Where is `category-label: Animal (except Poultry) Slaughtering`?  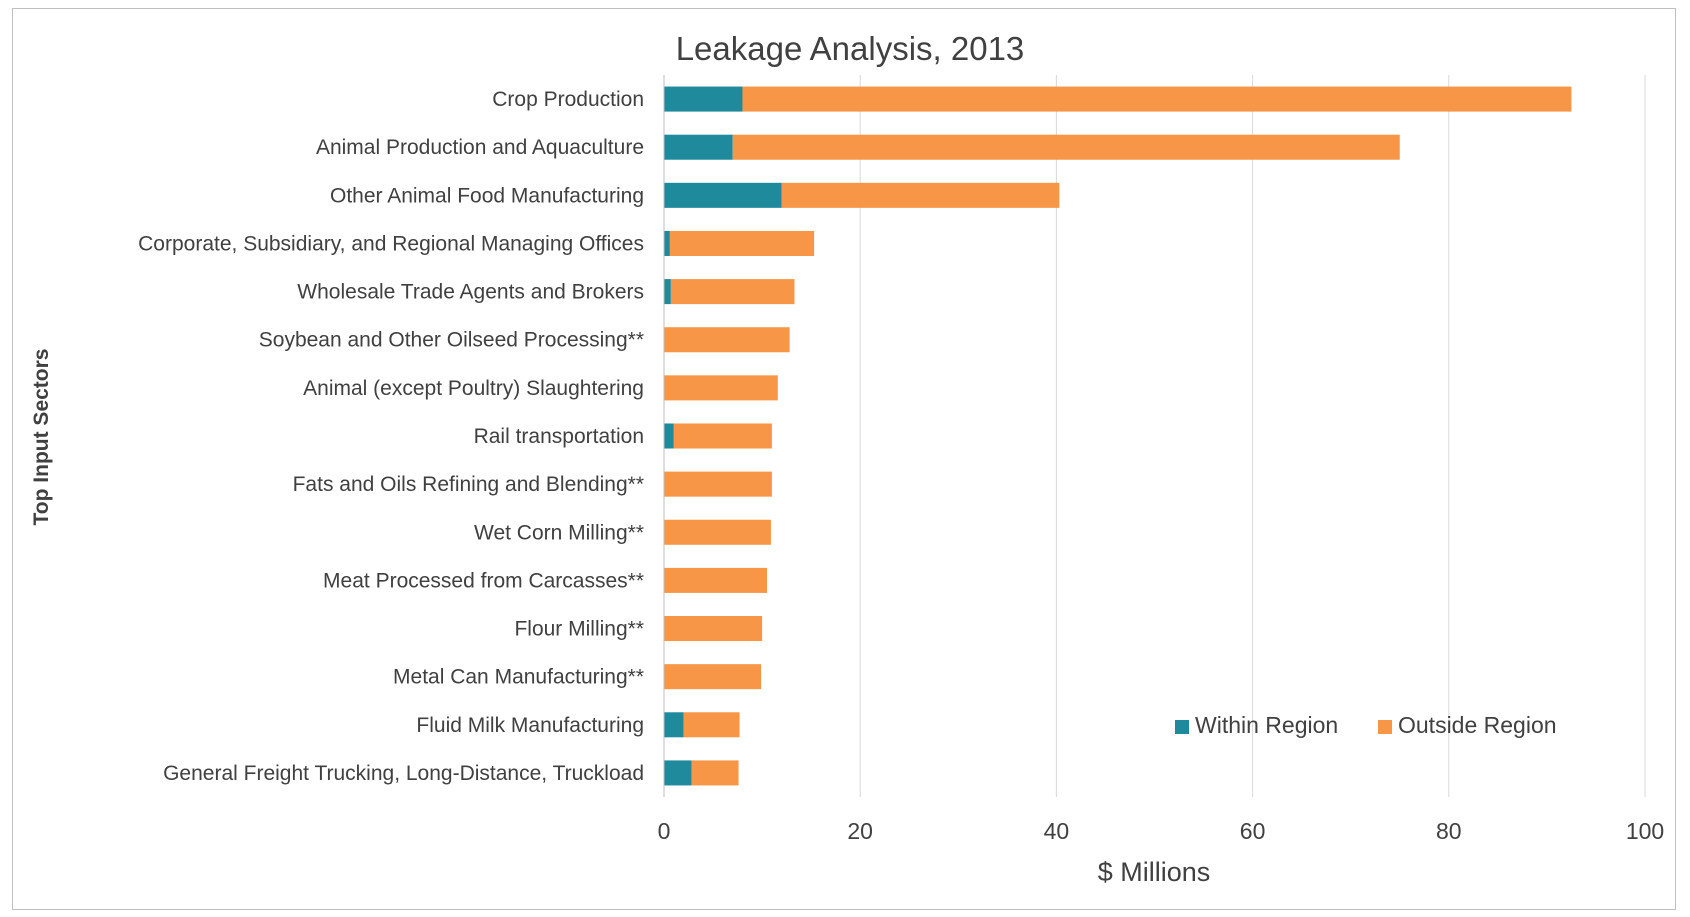
category-label: Animal (except Poultry) Slaughtering is located at coordinates (473, 388).